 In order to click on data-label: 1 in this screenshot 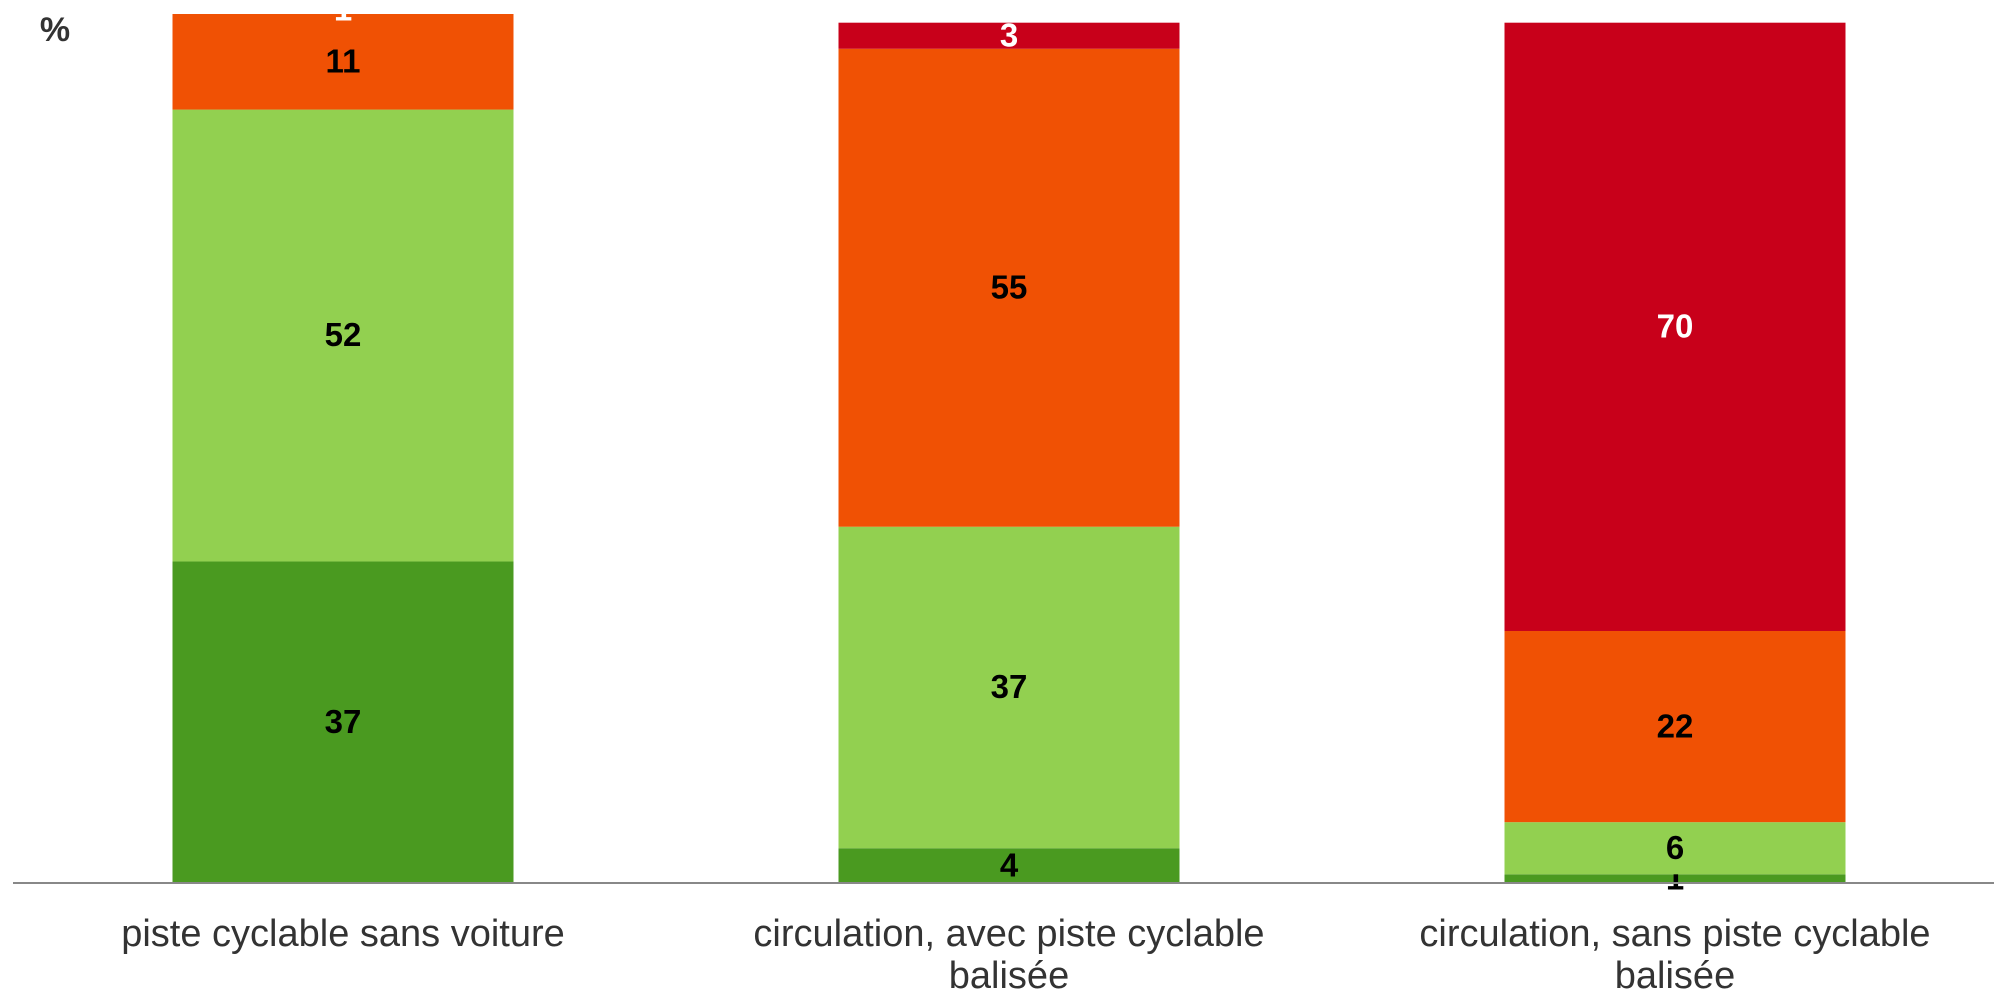, I will do `click(343, 13)`.